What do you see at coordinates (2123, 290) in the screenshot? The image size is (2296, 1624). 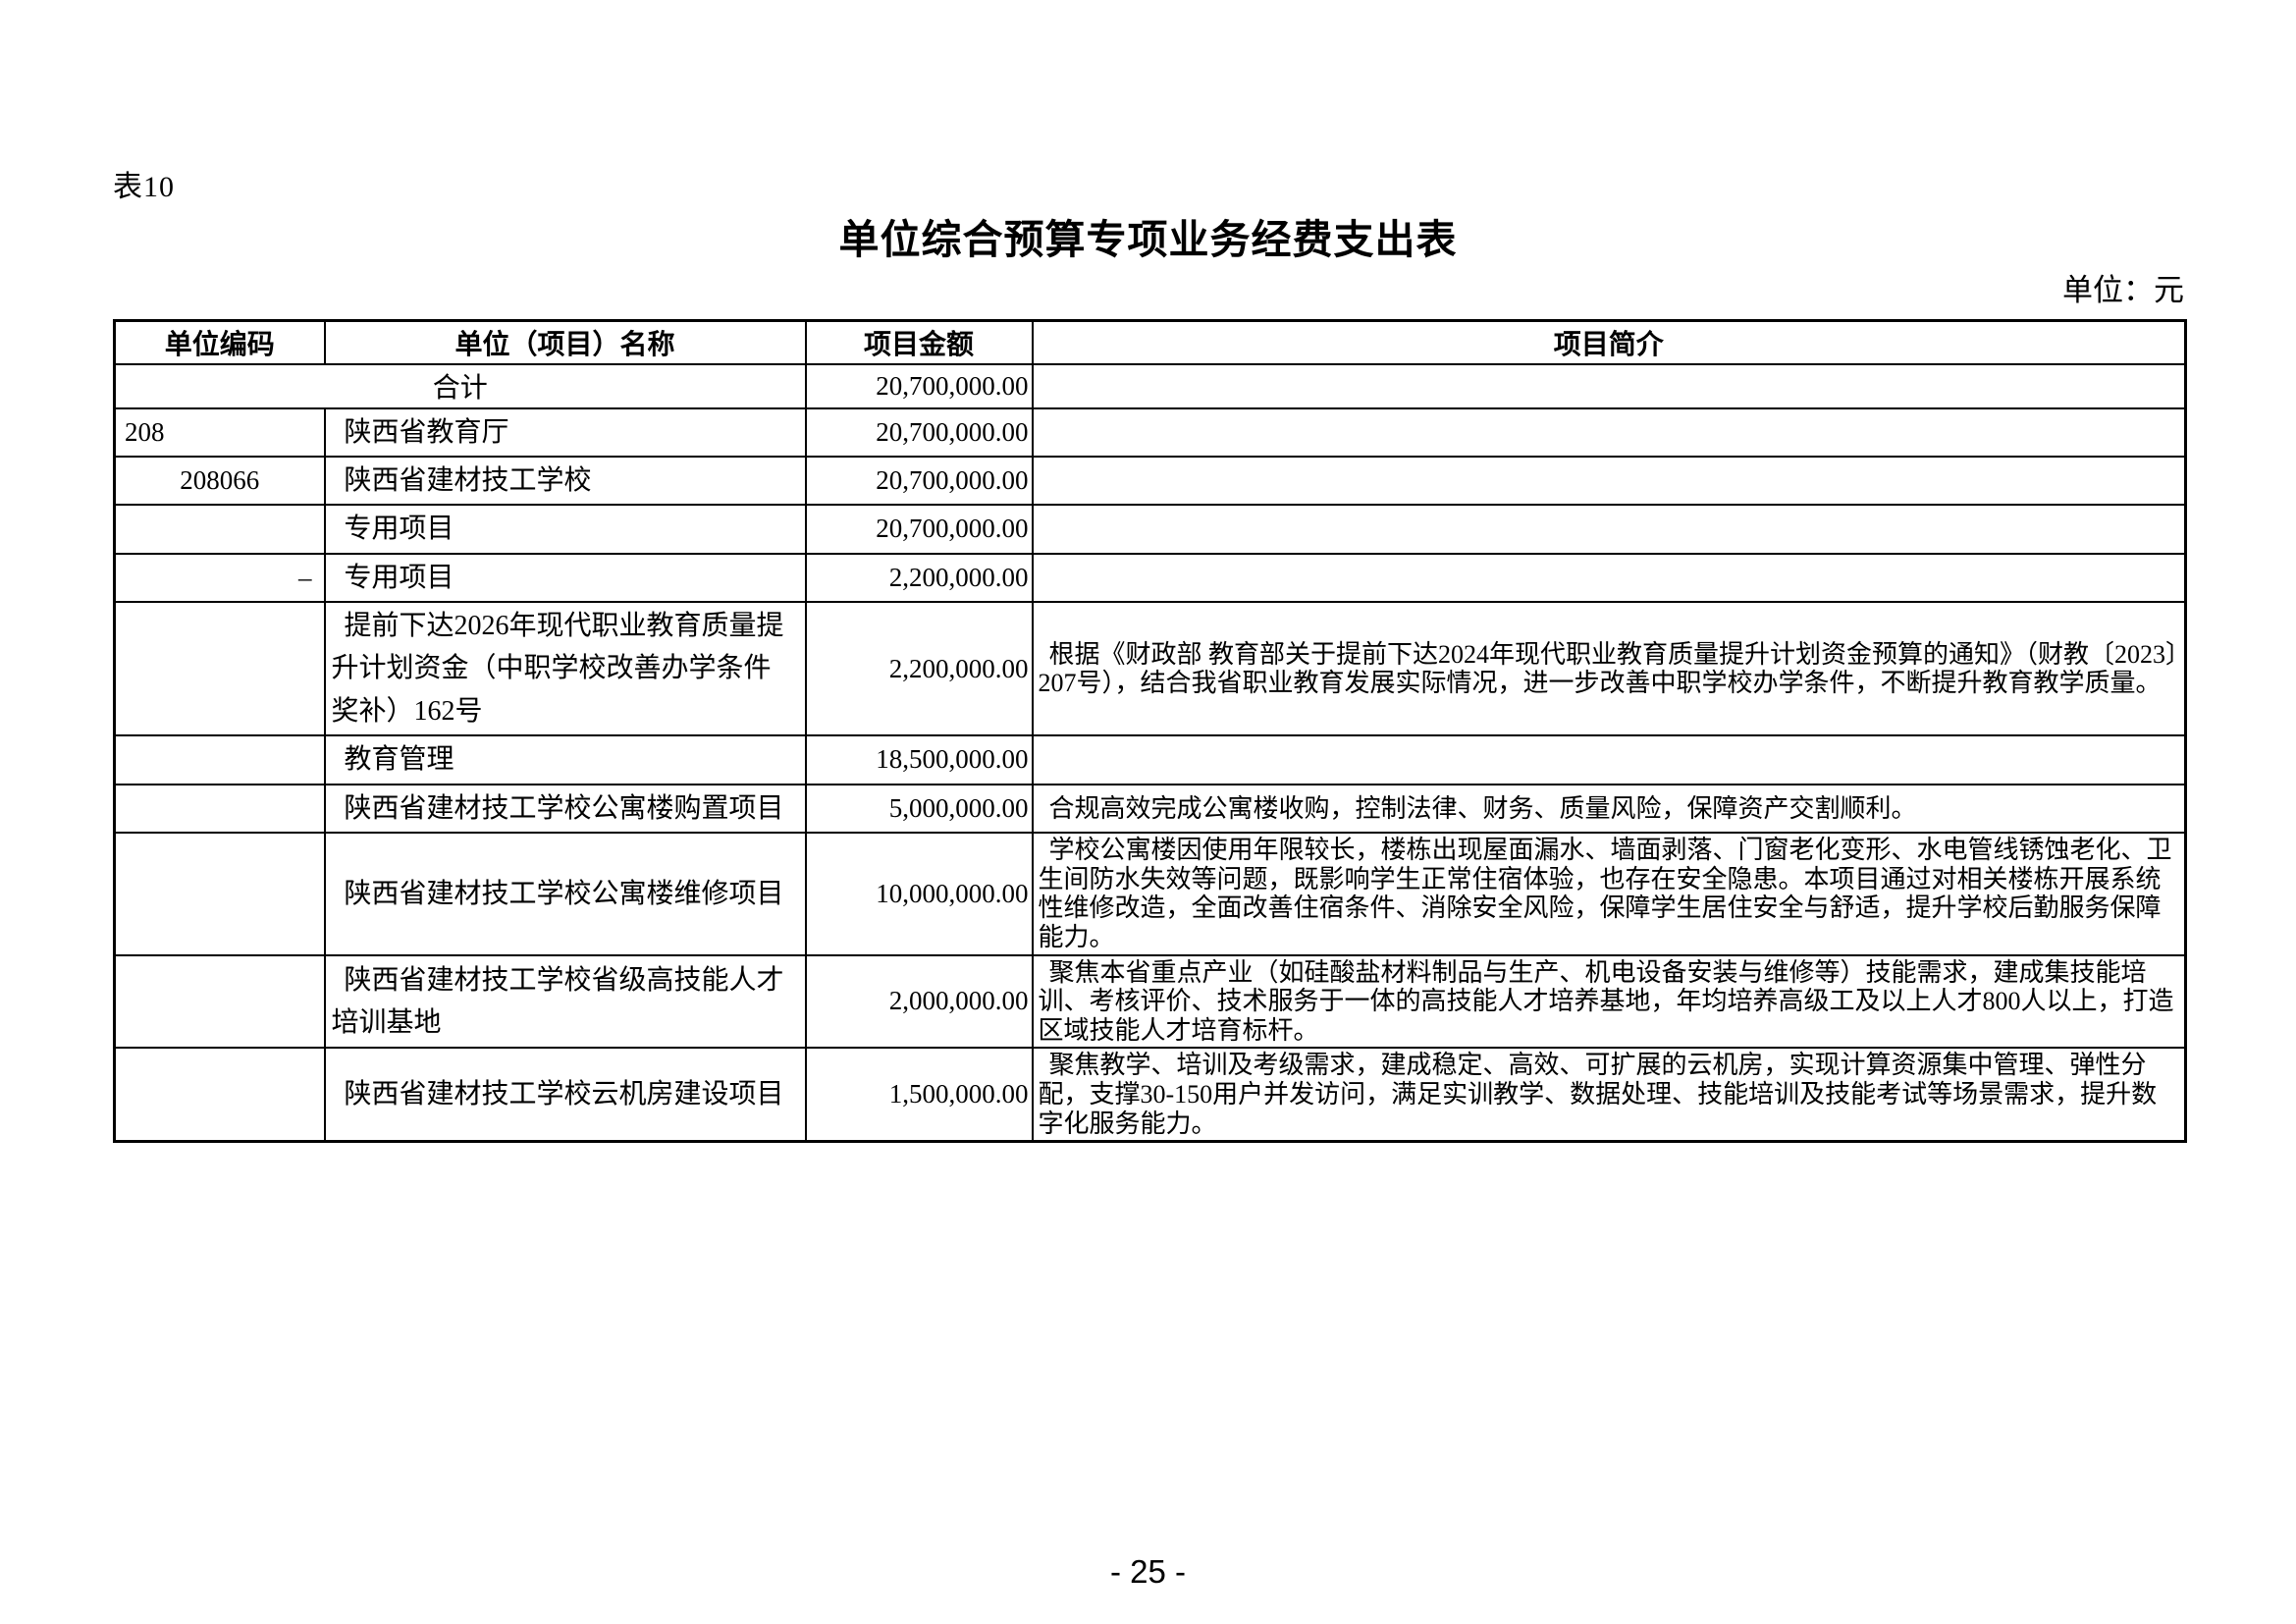 I see `currency-unit-note: 单位：元` at bounding box center [2123, 290].